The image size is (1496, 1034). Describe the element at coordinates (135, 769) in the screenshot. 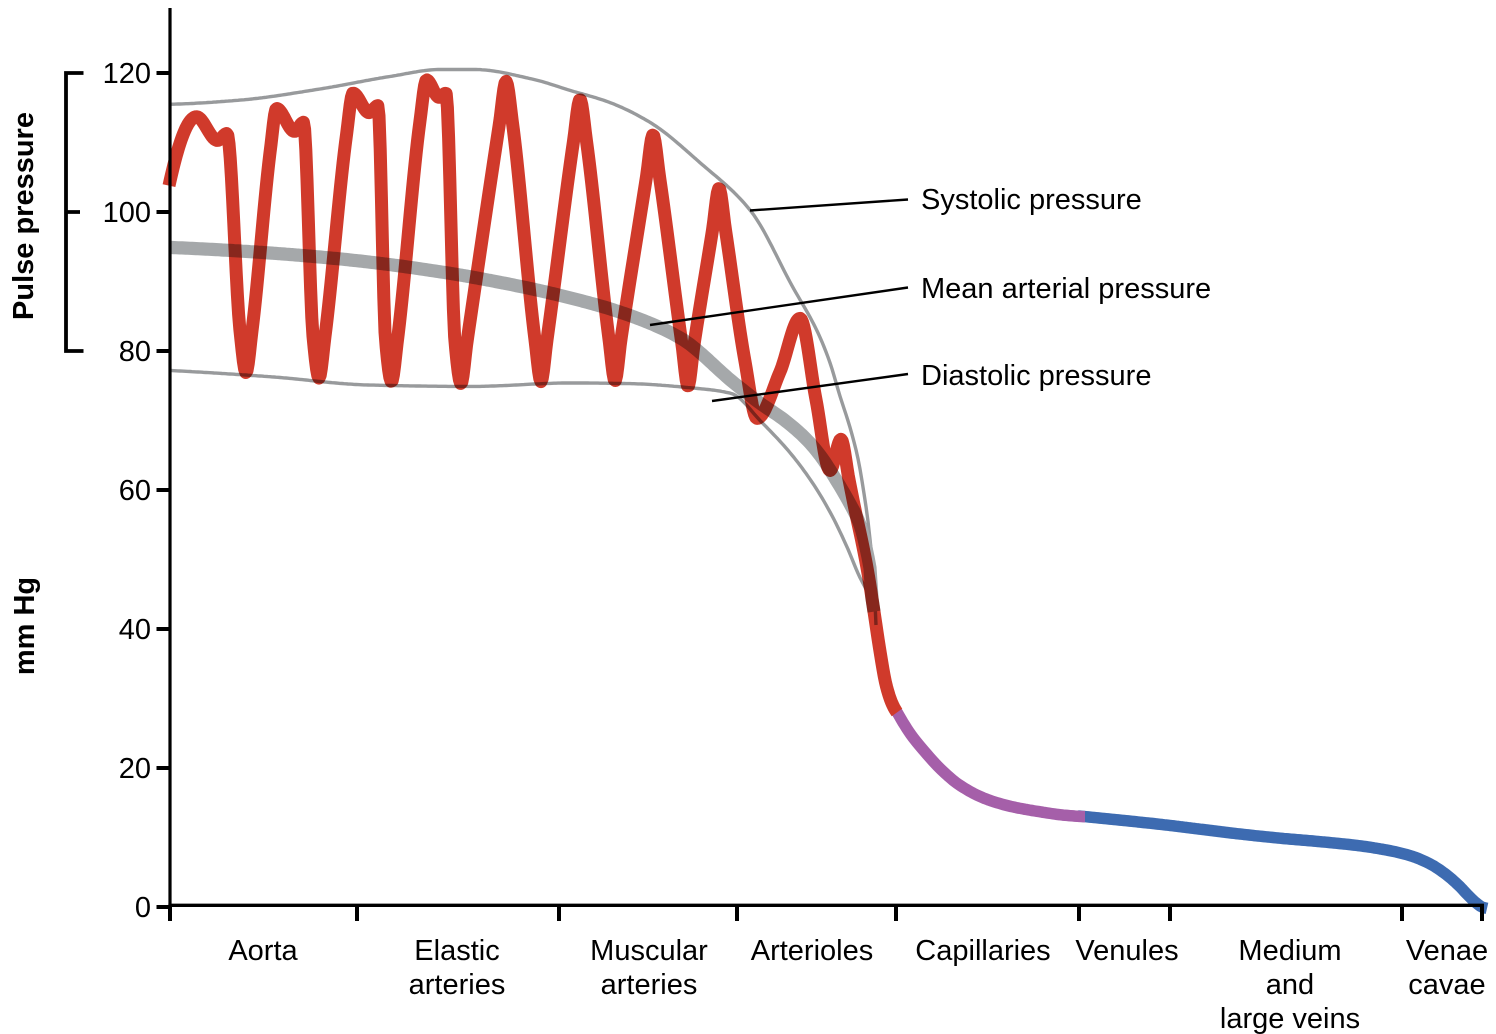

I see `svg-text: 20` at that location.